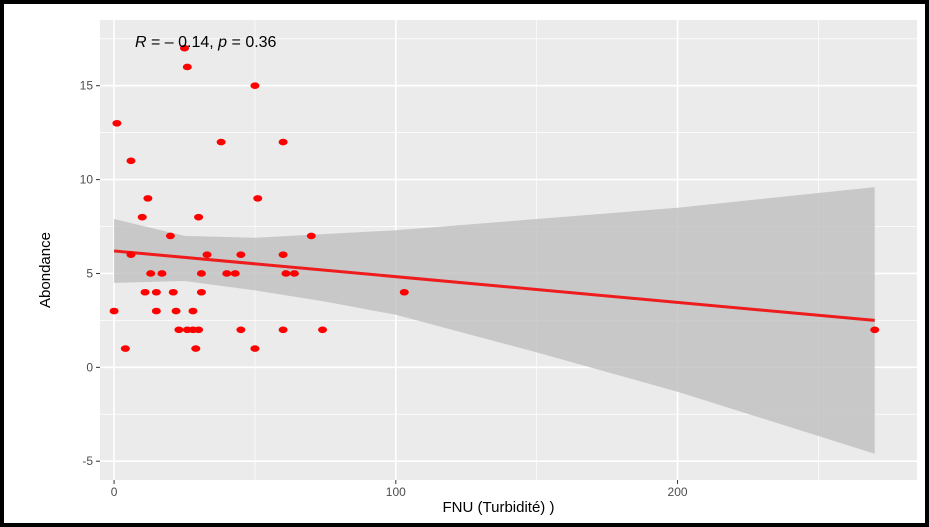 Image resolution: width=929 pixels, height=527 pixels. I want to click on p-value: = 0.36, so click(251, 42).